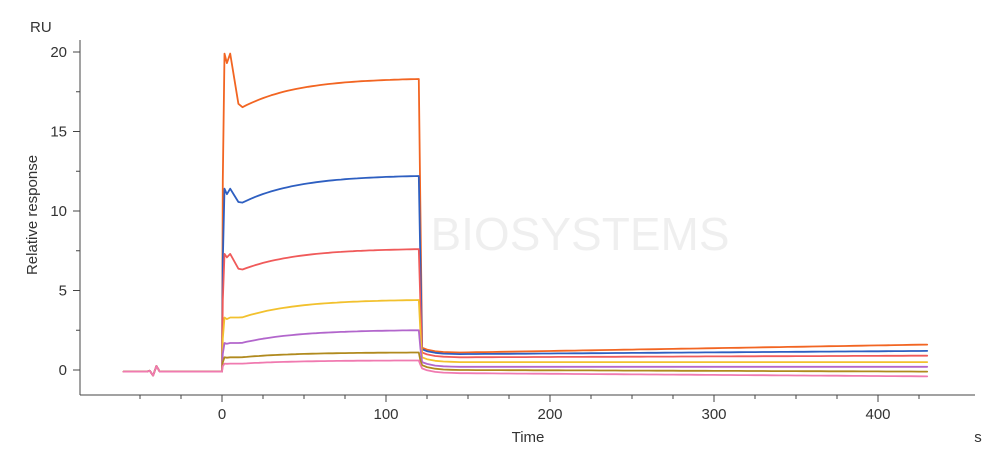  What do you see at coordinates (222, 414) in the screenshot?
I see `x-tick-label: 0` at bounding box center [222, 414].